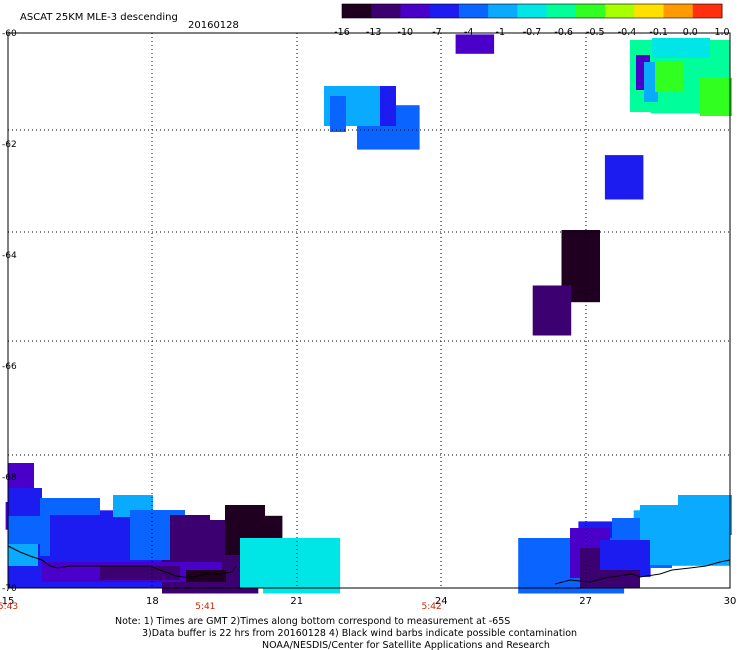  Describe the element at coordinates (9, 478) in the screenshot. I see `y-tick-label: -68` at that location.